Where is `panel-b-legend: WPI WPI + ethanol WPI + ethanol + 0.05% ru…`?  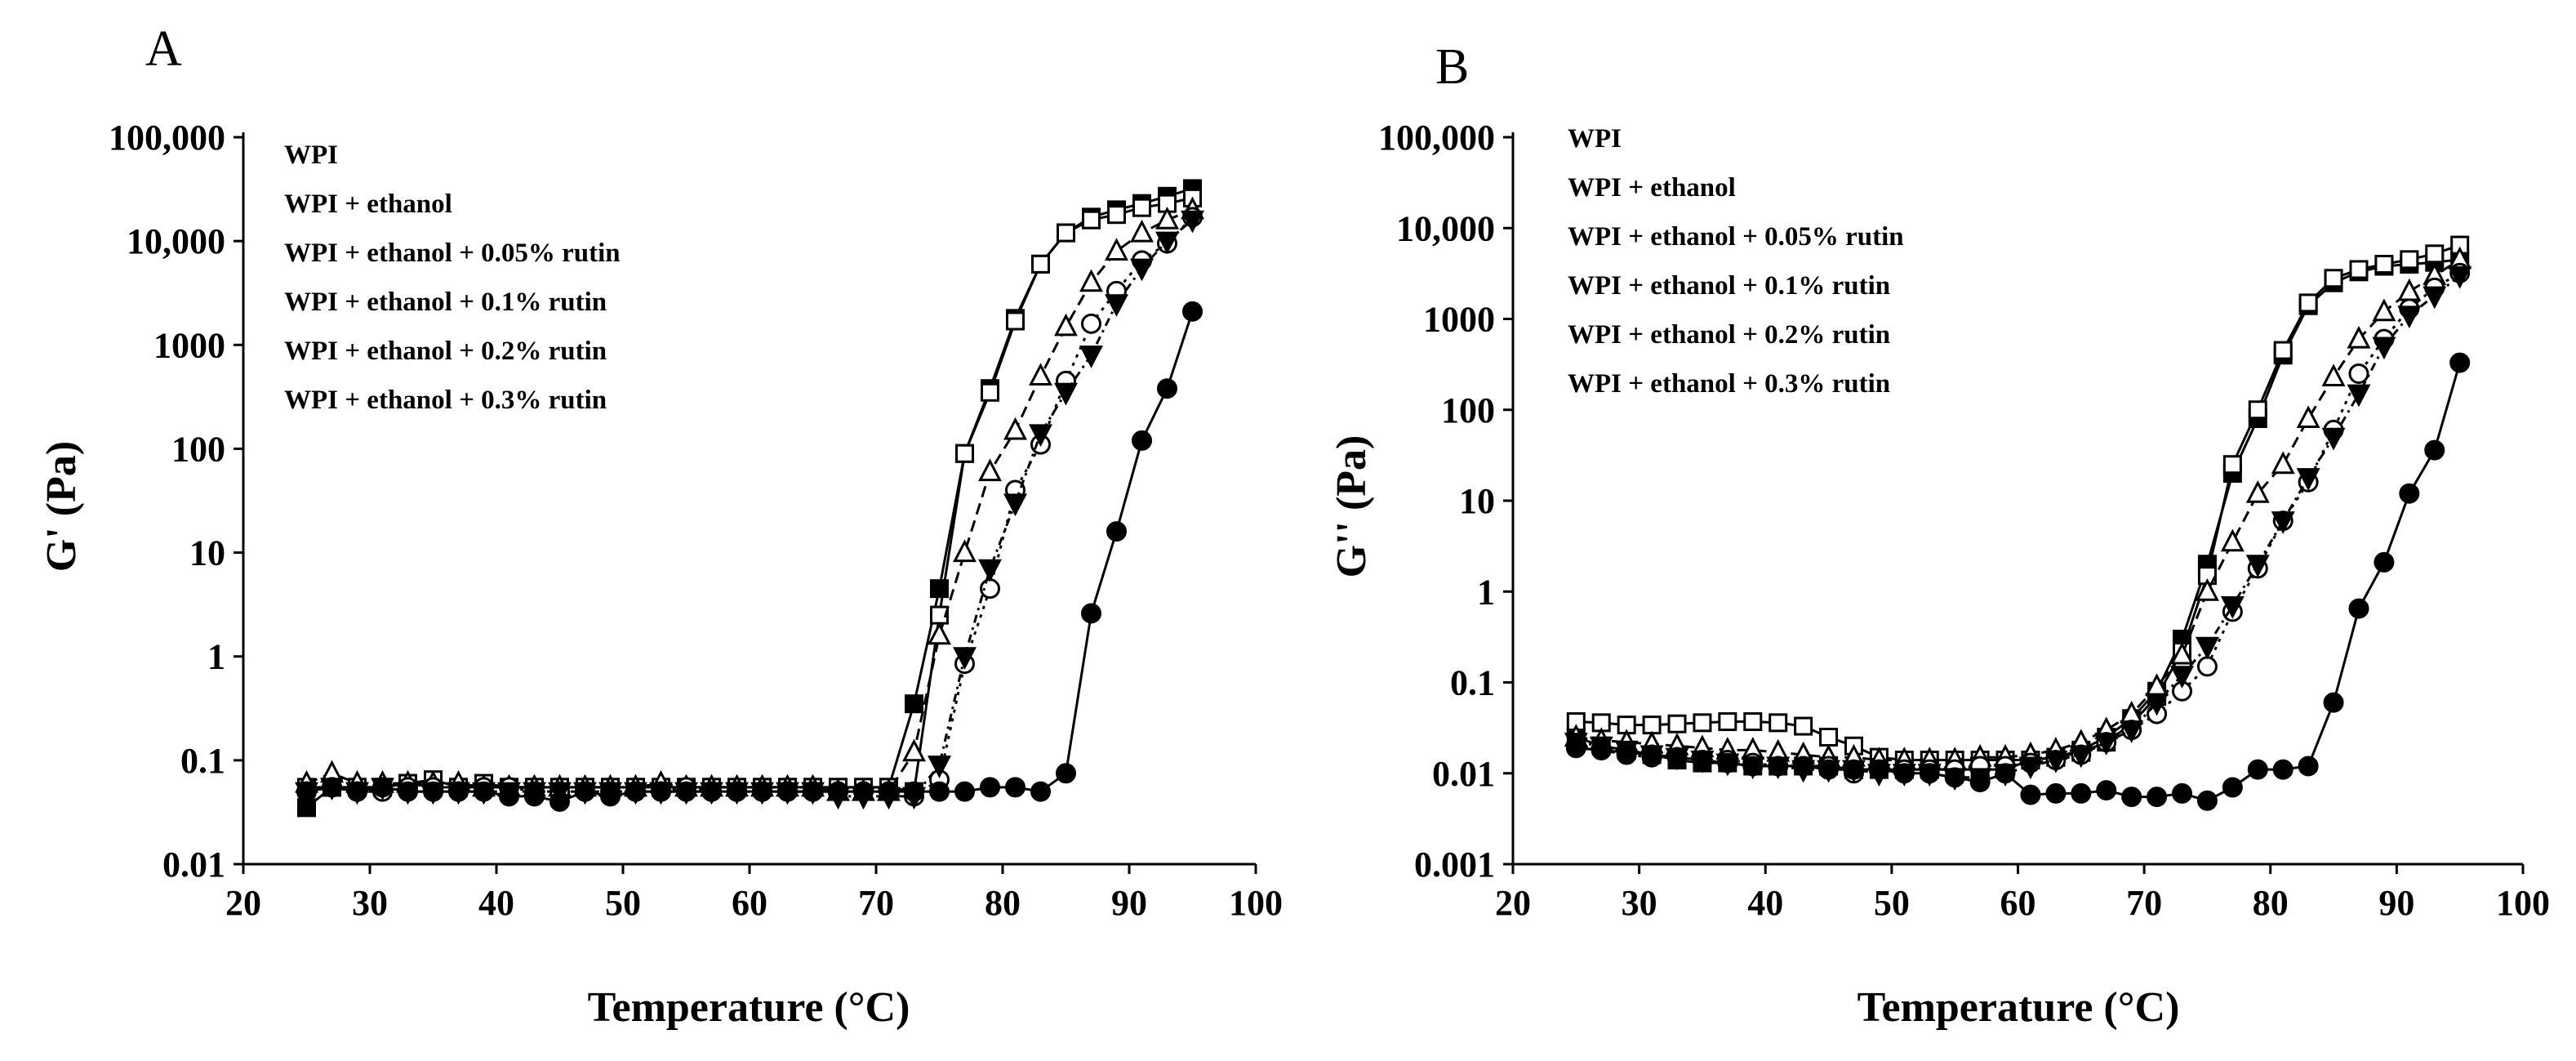
panel-b-legend: WPI WPI + ethanol WPI + ethanol + 0.05% ru… is located at coordinates (1736, 261).